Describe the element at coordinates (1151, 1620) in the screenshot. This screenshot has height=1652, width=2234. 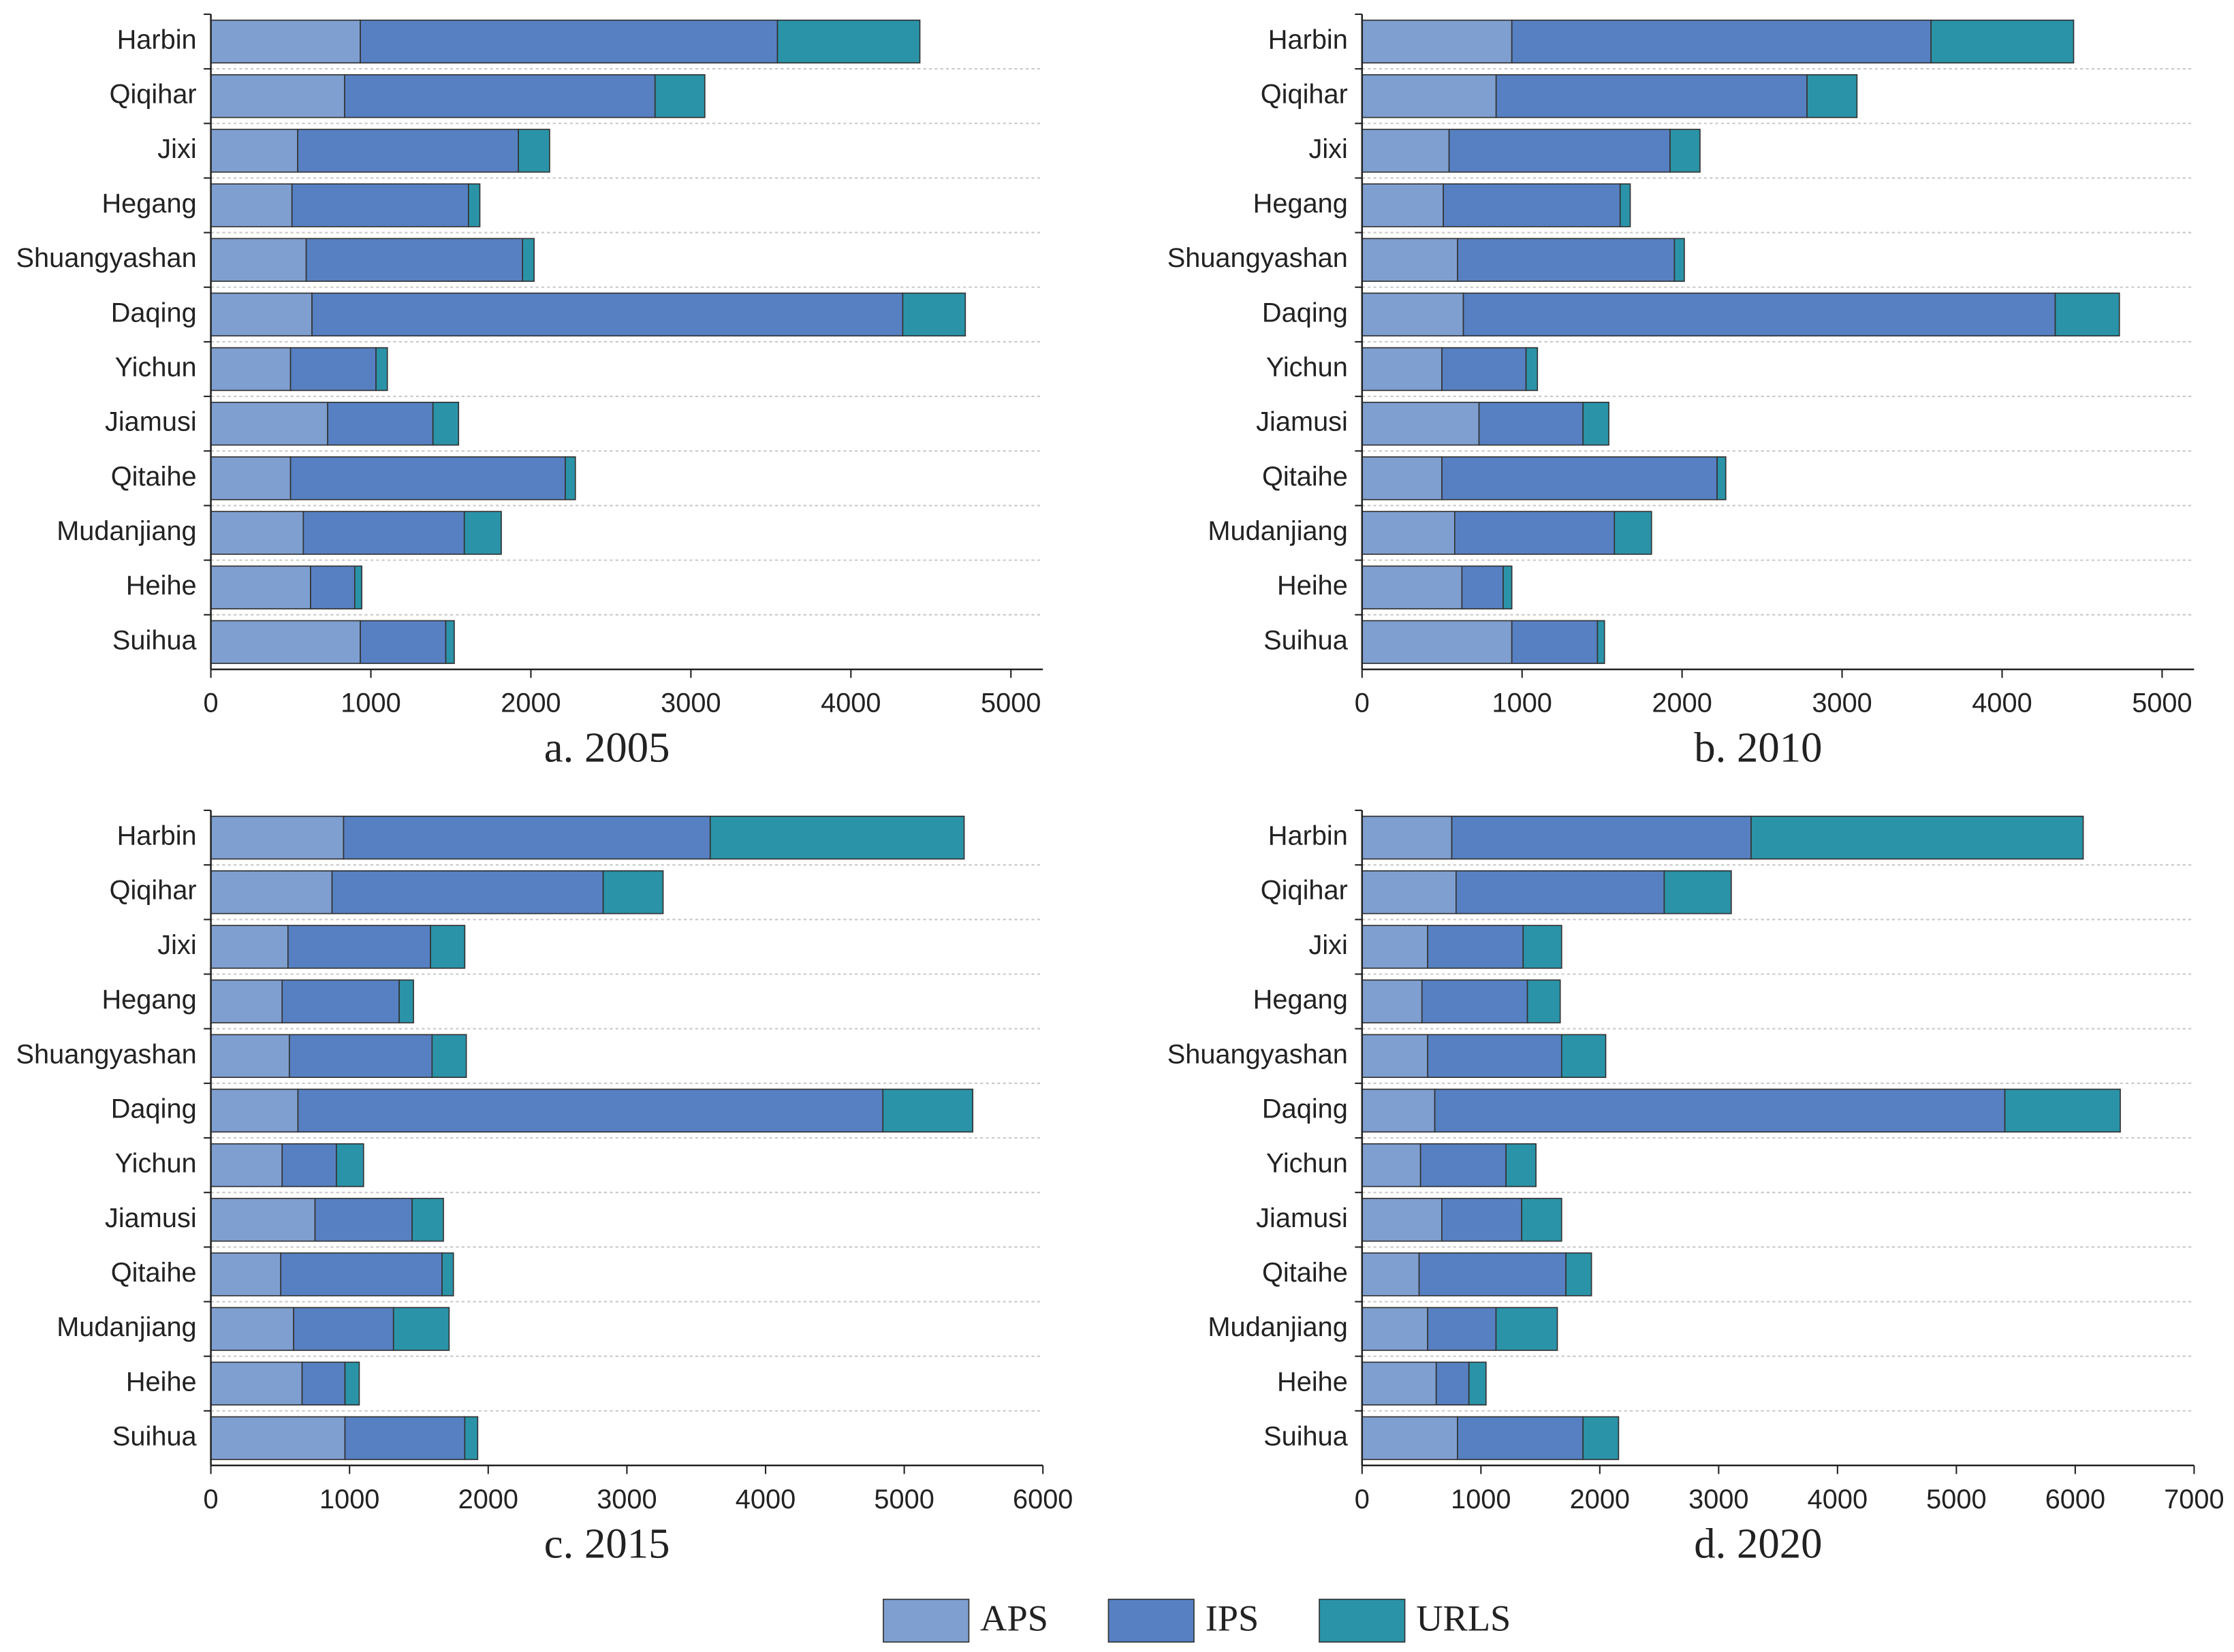
I see `legend-swatch` at that location.